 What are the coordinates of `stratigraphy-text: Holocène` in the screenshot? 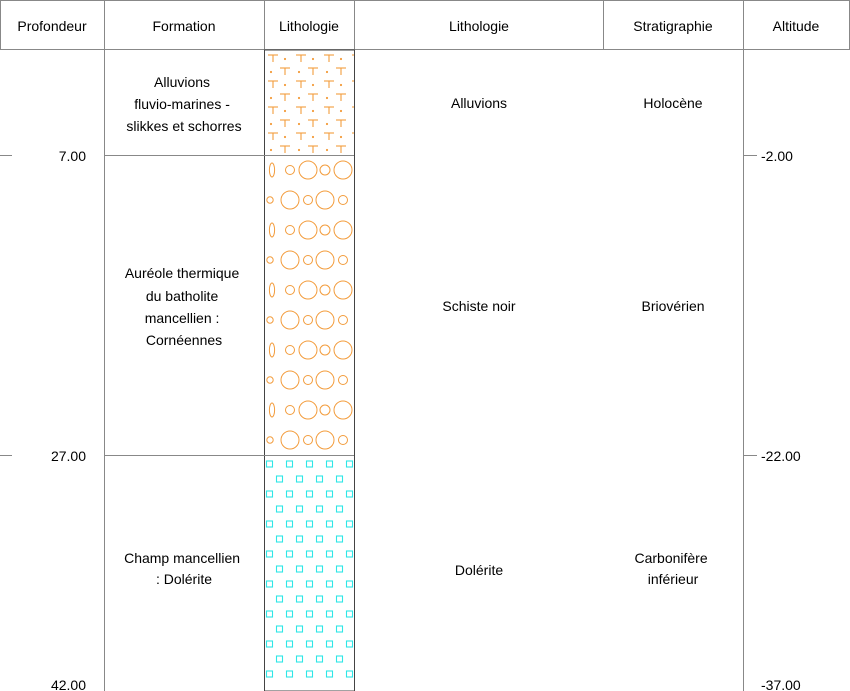 It's located at (672, 103).